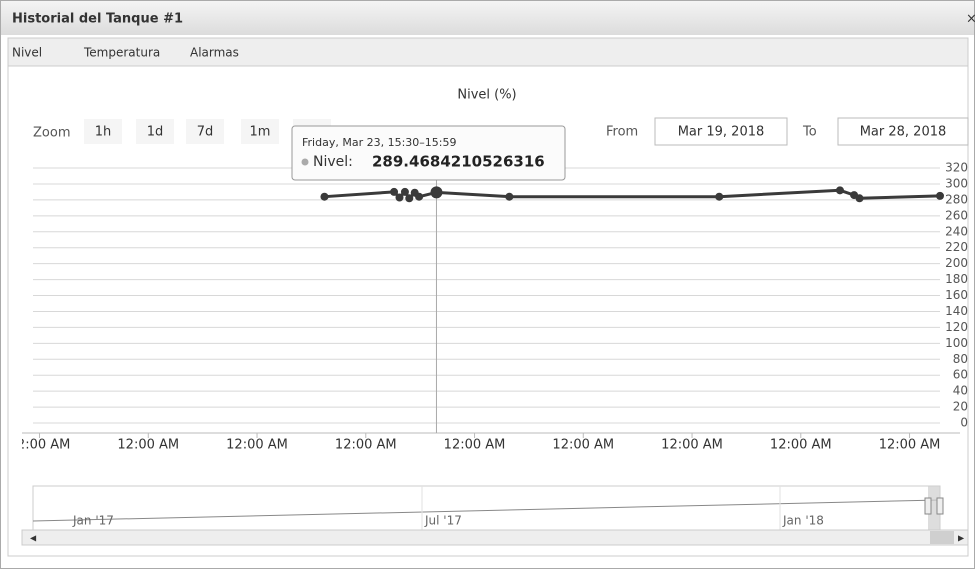 The image size is (975, 569). Describe the element at coordinates (956, 215) in the screenshot. I see `y-tick-label: 260` at that location.